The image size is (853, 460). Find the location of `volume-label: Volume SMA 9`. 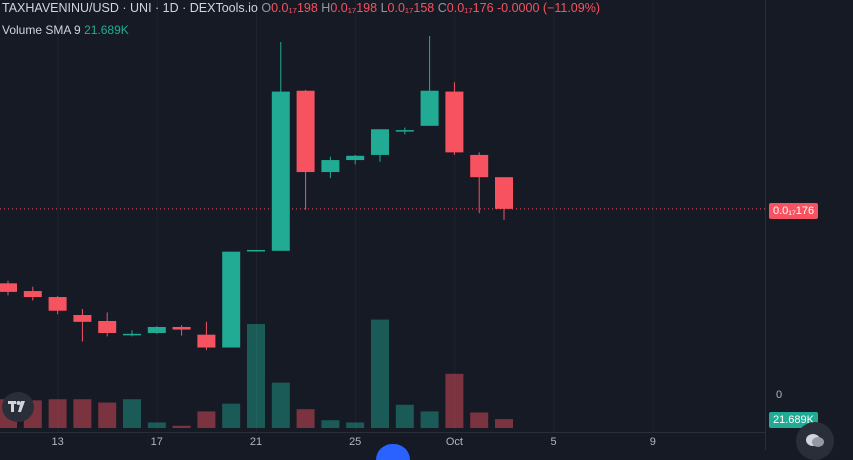

volume-label: Volume SMA 9 is located at coordinates (41, 30).